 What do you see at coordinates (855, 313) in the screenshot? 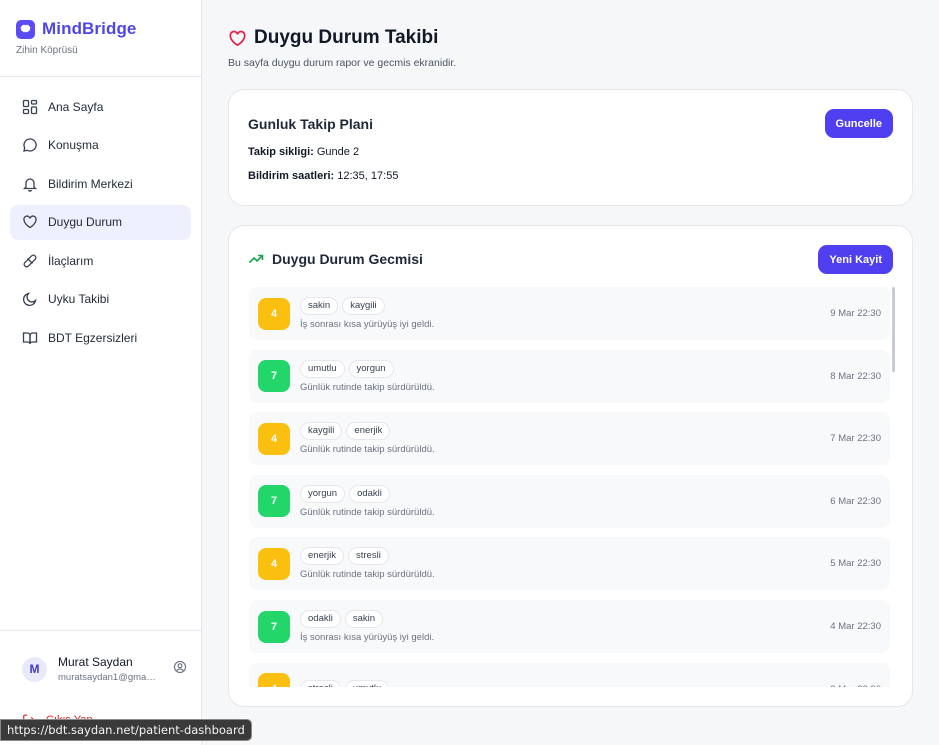
I see `entry-date: 9 Mar 22:30` at bounding box center [855, 313].